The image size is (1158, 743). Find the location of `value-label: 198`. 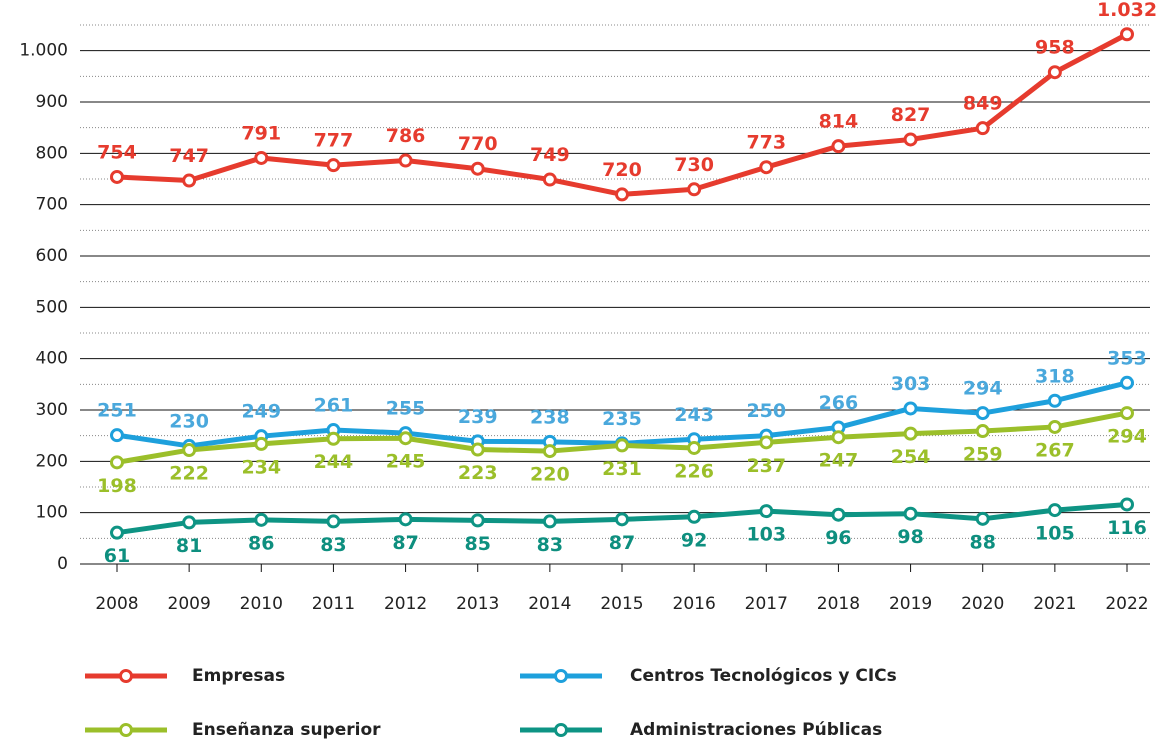

value-label: 198 is located at coordinates (117, 486).